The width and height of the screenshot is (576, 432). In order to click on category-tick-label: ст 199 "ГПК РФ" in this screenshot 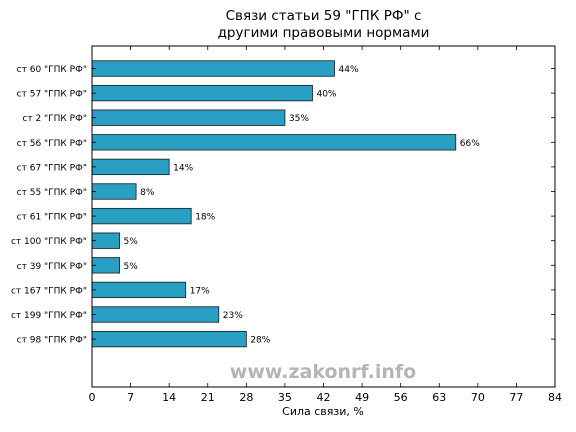, I will do `click(49, 316)`.